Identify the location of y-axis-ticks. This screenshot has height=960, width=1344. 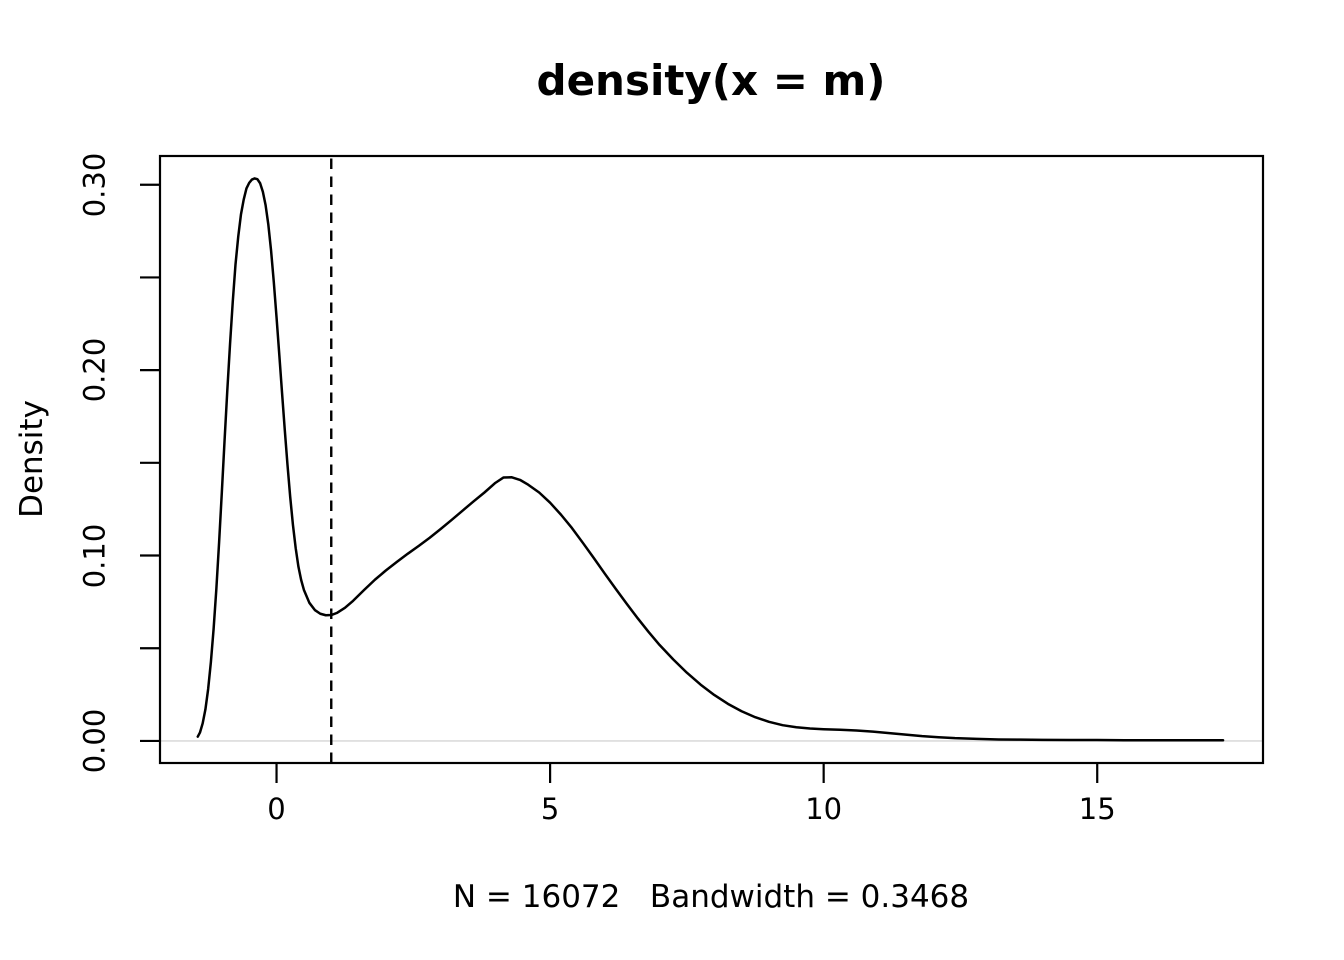
(150, 463).